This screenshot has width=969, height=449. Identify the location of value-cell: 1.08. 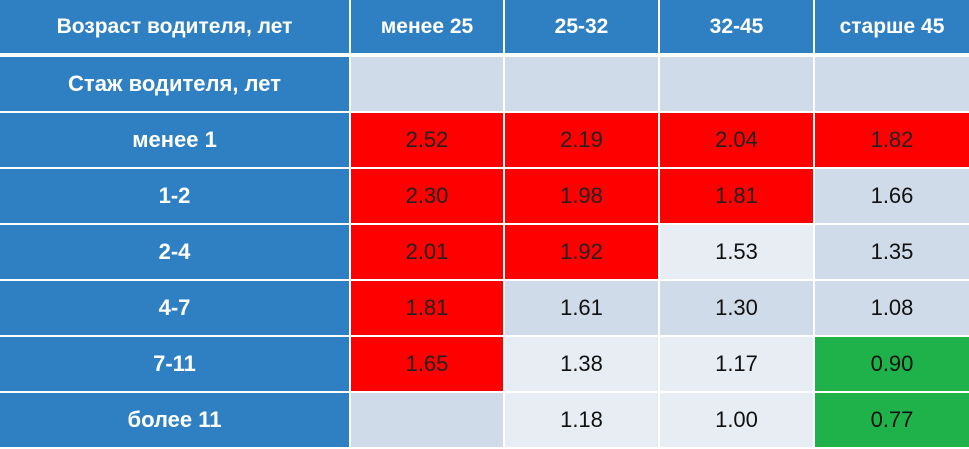
(892, 309).